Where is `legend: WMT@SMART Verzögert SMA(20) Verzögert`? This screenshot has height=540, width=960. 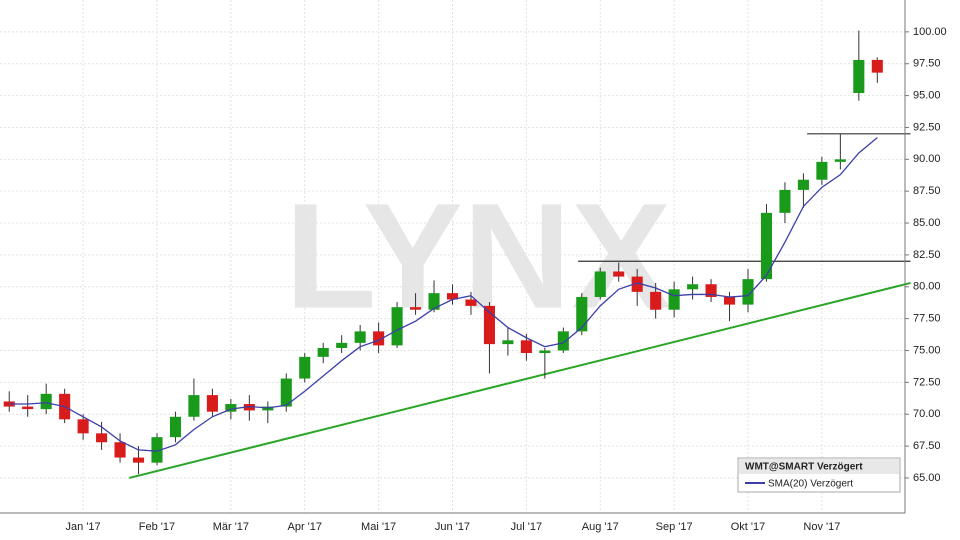 legend: WMT@SMART Verzögert SMA(20) Verzögert is located at coordinates (819, 475).